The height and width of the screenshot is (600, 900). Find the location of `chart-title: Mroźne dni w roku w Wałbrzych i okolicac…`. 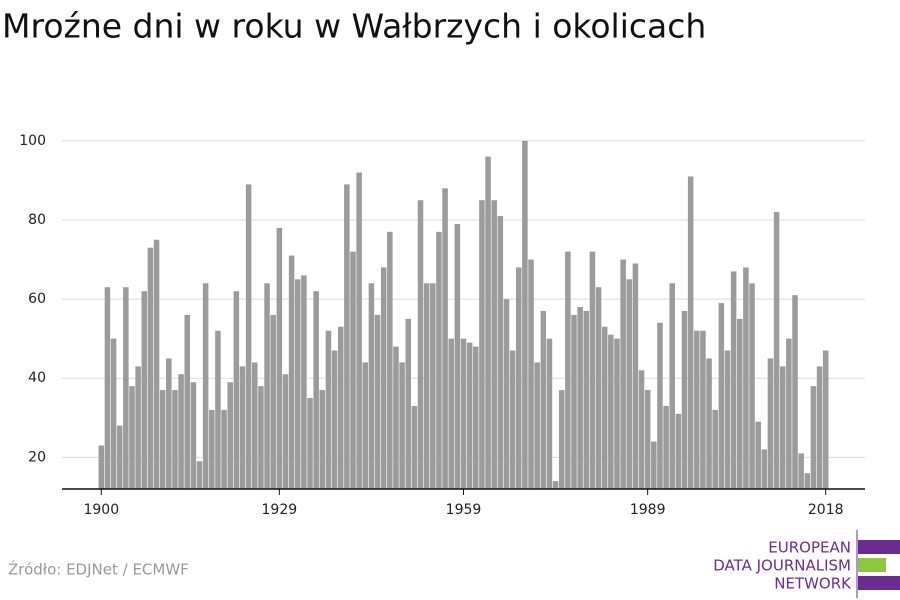

chart-title: Mroźne dni w roku w Wałbrzych i okolicac… is located at coordinates (354, 26).